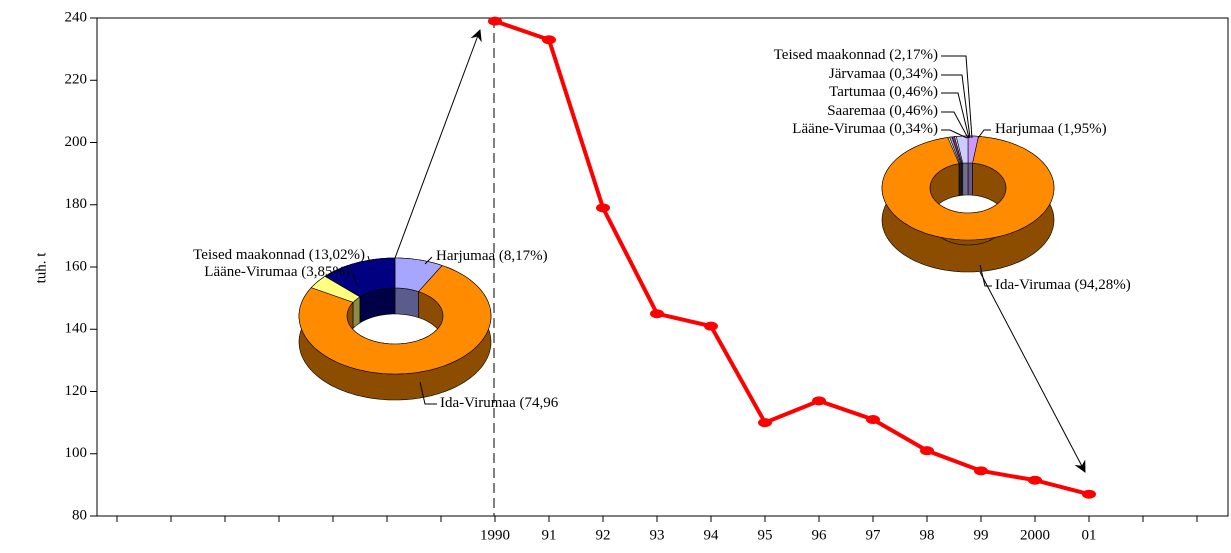  I want to click on x-tick-label: 2000, so click(1035, 535).